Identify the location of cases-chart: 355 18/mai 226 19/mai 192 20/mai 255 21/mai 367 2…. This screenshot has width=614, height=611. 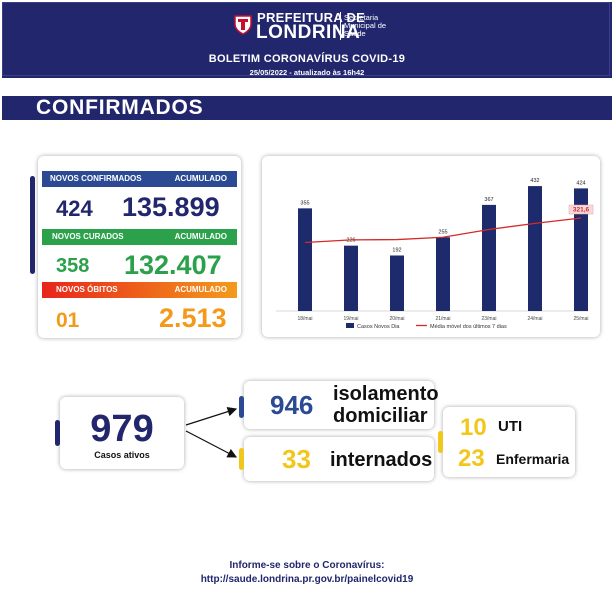
(435, 254).